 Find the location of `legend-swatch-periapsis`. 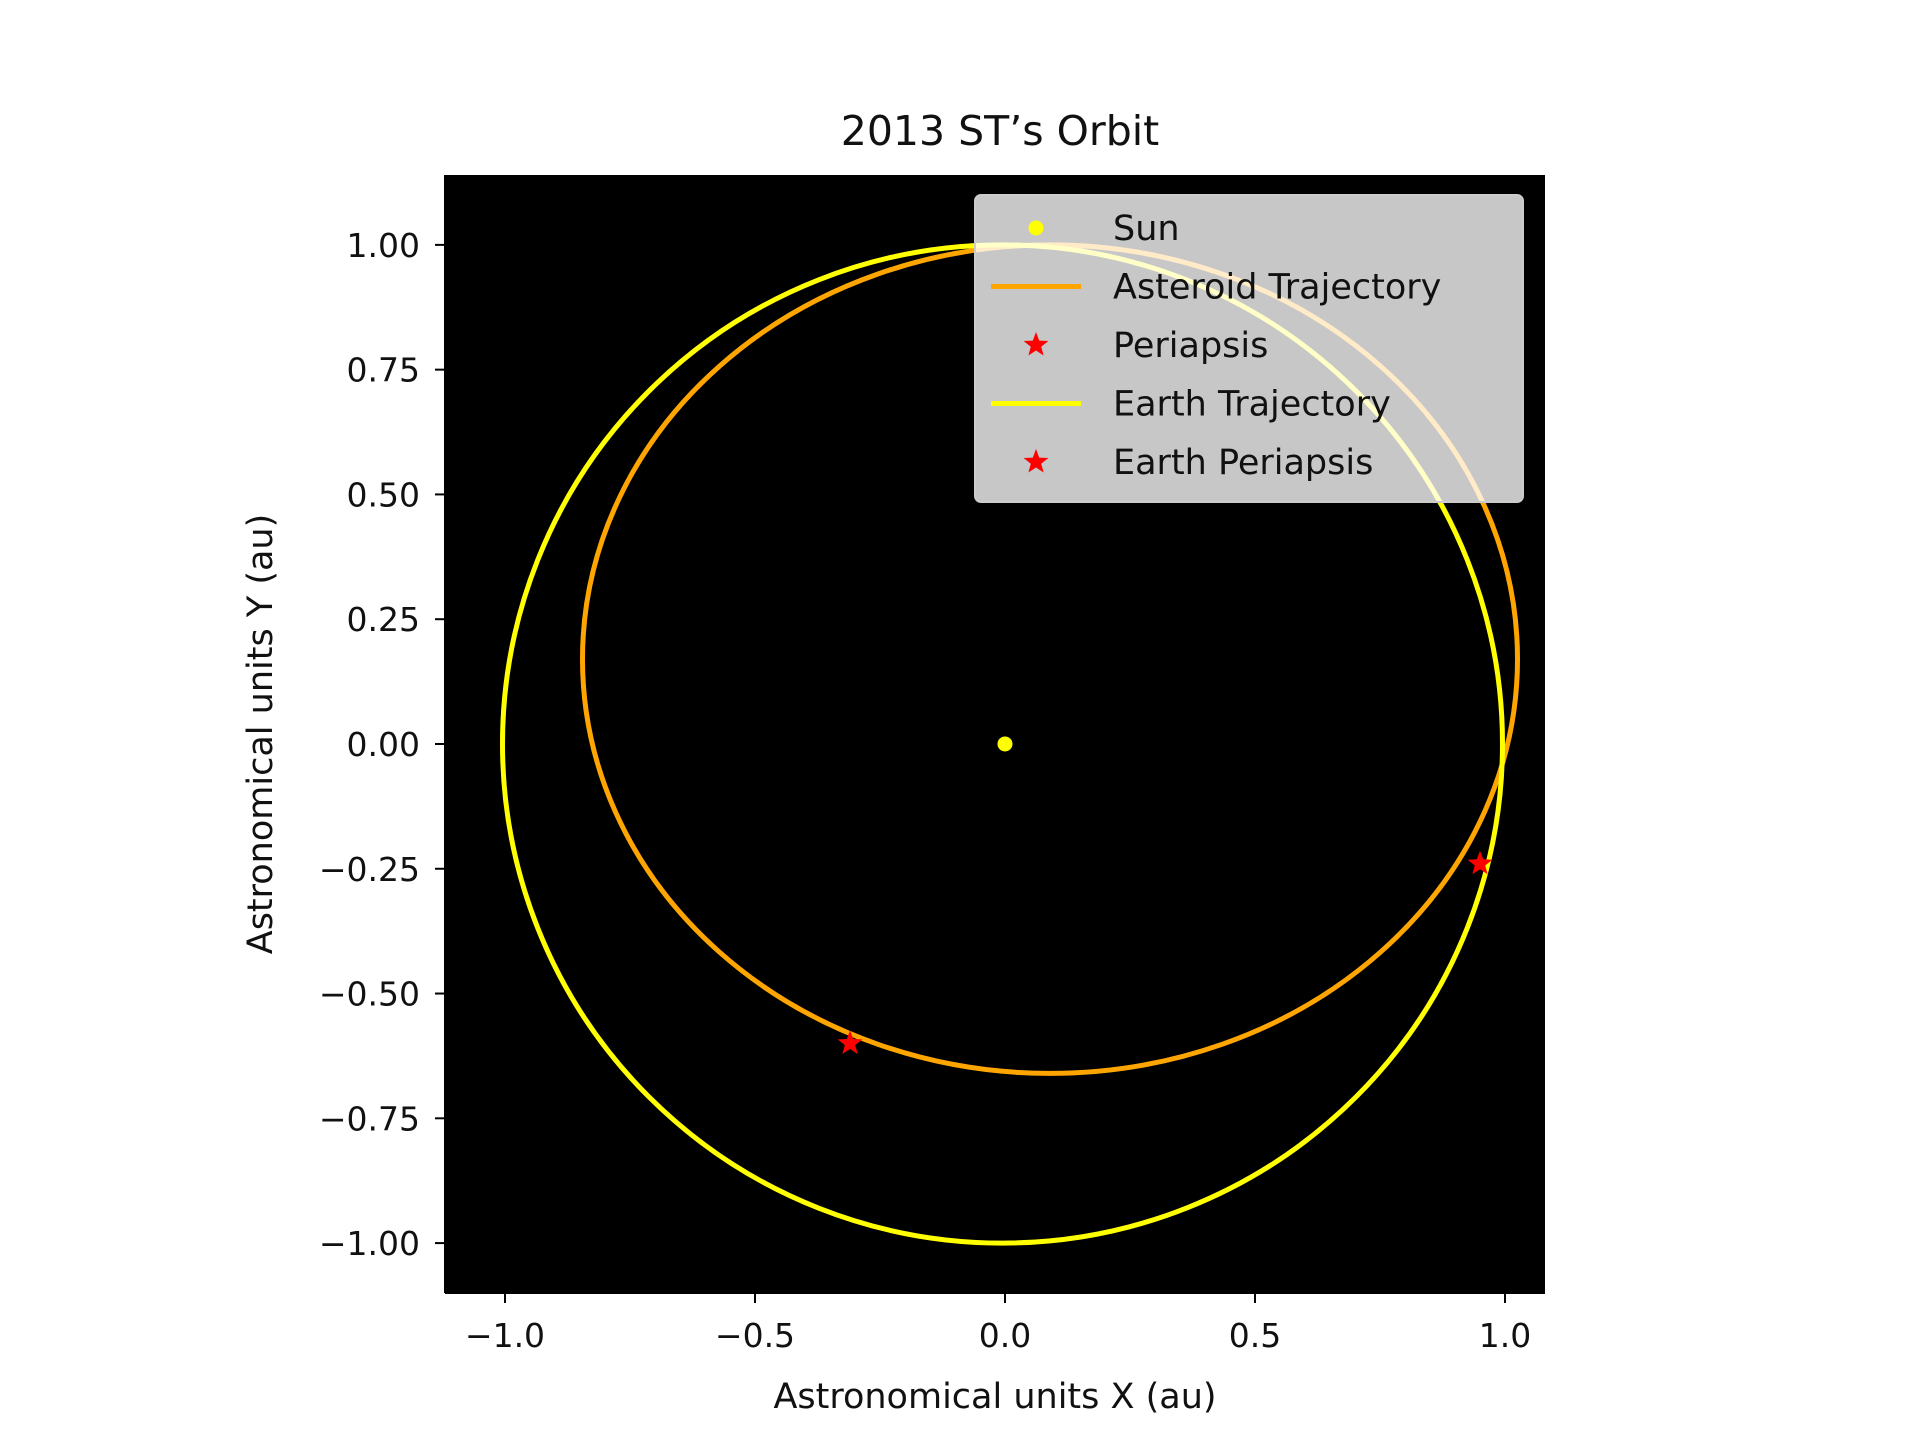

legend-swatch-periapsis is located at coordinates (1036, 344).